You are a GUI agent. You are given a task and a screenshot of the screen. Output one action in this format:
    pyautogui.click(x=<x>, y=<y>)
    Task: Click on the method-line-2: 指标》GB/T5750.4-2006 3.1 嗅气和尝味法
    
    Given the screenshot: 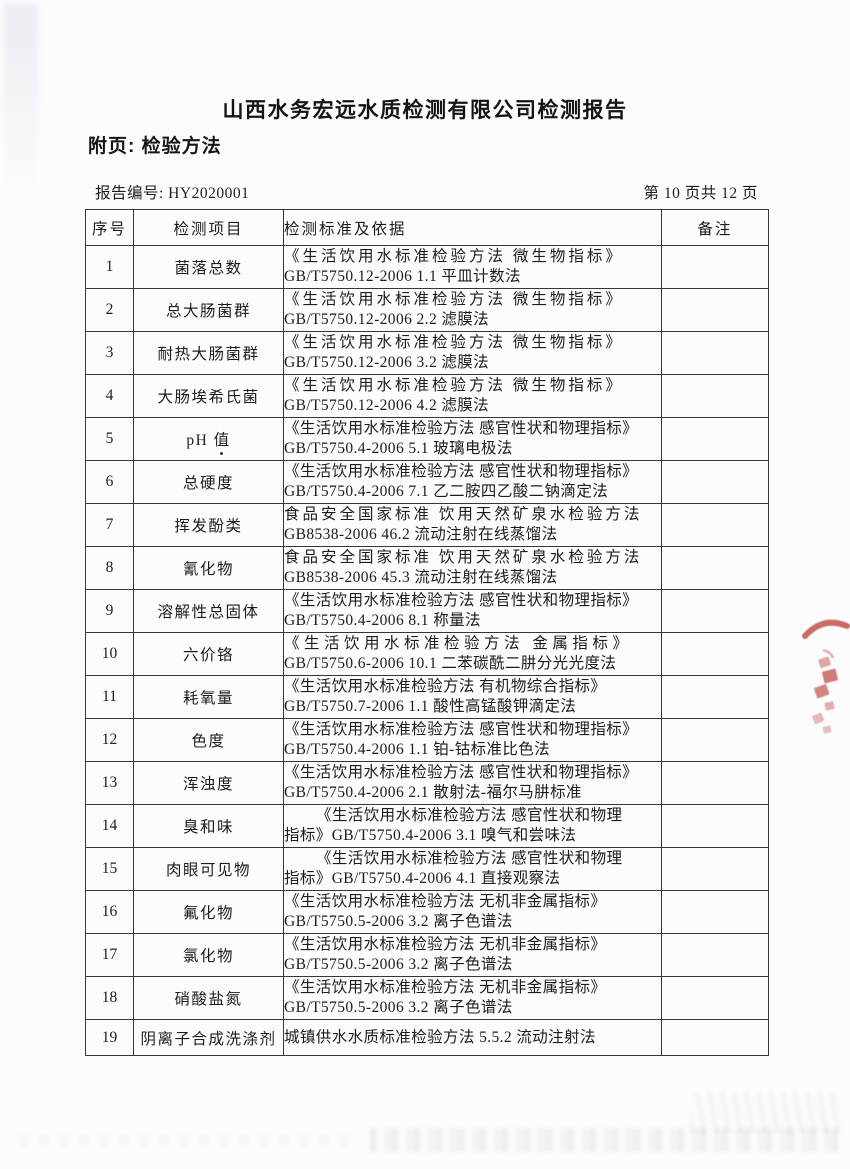 What is the action you would take?
    pyautogui.click(x=430, y=835)
    